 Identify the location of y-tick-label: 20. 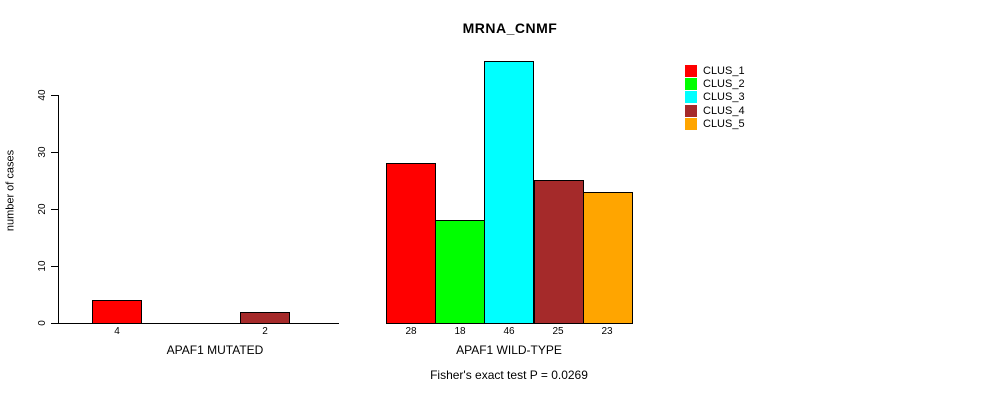
(42, 209).